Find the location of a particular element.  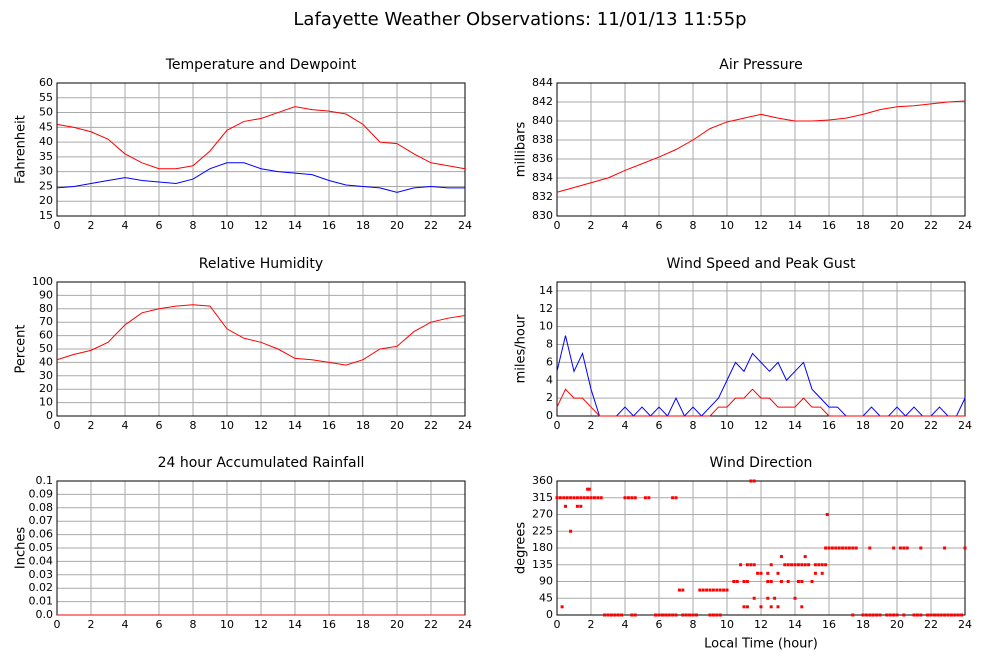

y-tick-label: 0.01 is located at coordinates (41, 601).